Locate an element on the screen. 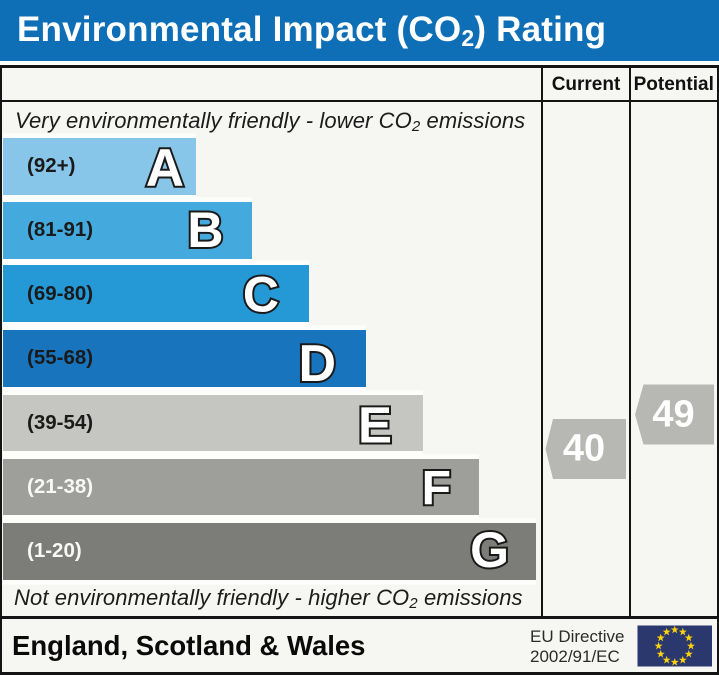 The width and height of the screenshot is (719, 675). svg-text: C is located at coordinates (261, 295).